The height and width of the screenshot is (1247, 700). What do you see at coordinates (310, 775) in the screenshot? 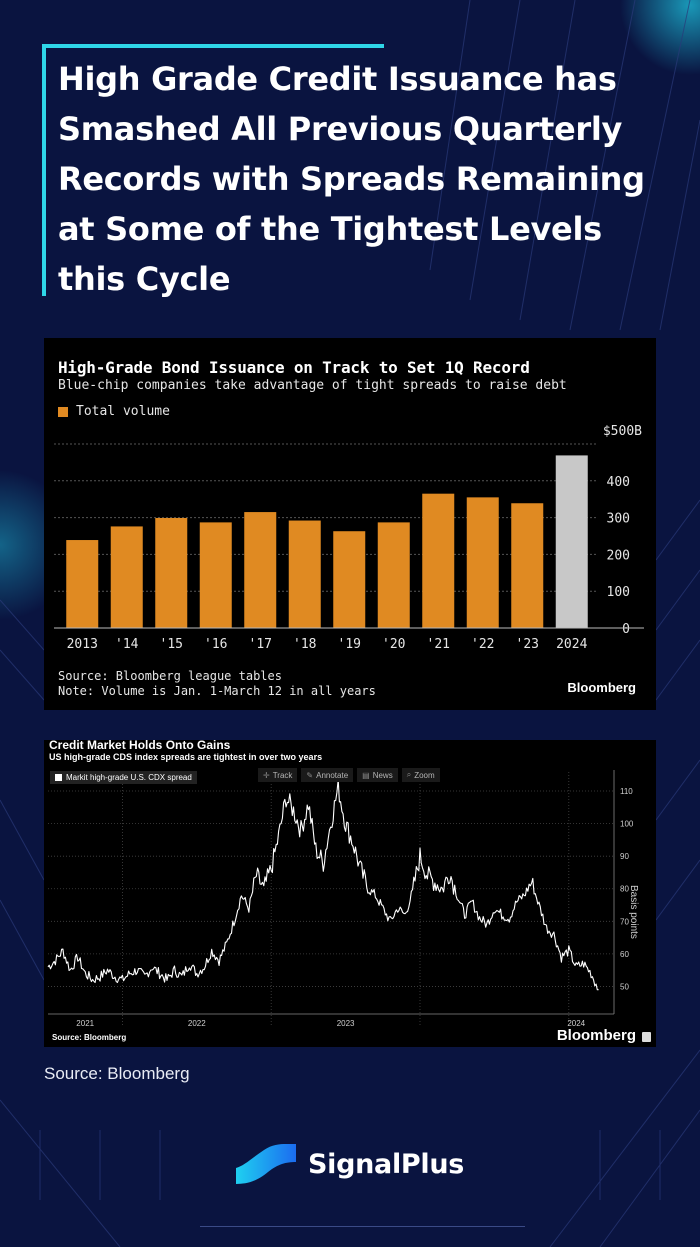
I see `pencil-icon: ✎` at bounding box center [310, 775].